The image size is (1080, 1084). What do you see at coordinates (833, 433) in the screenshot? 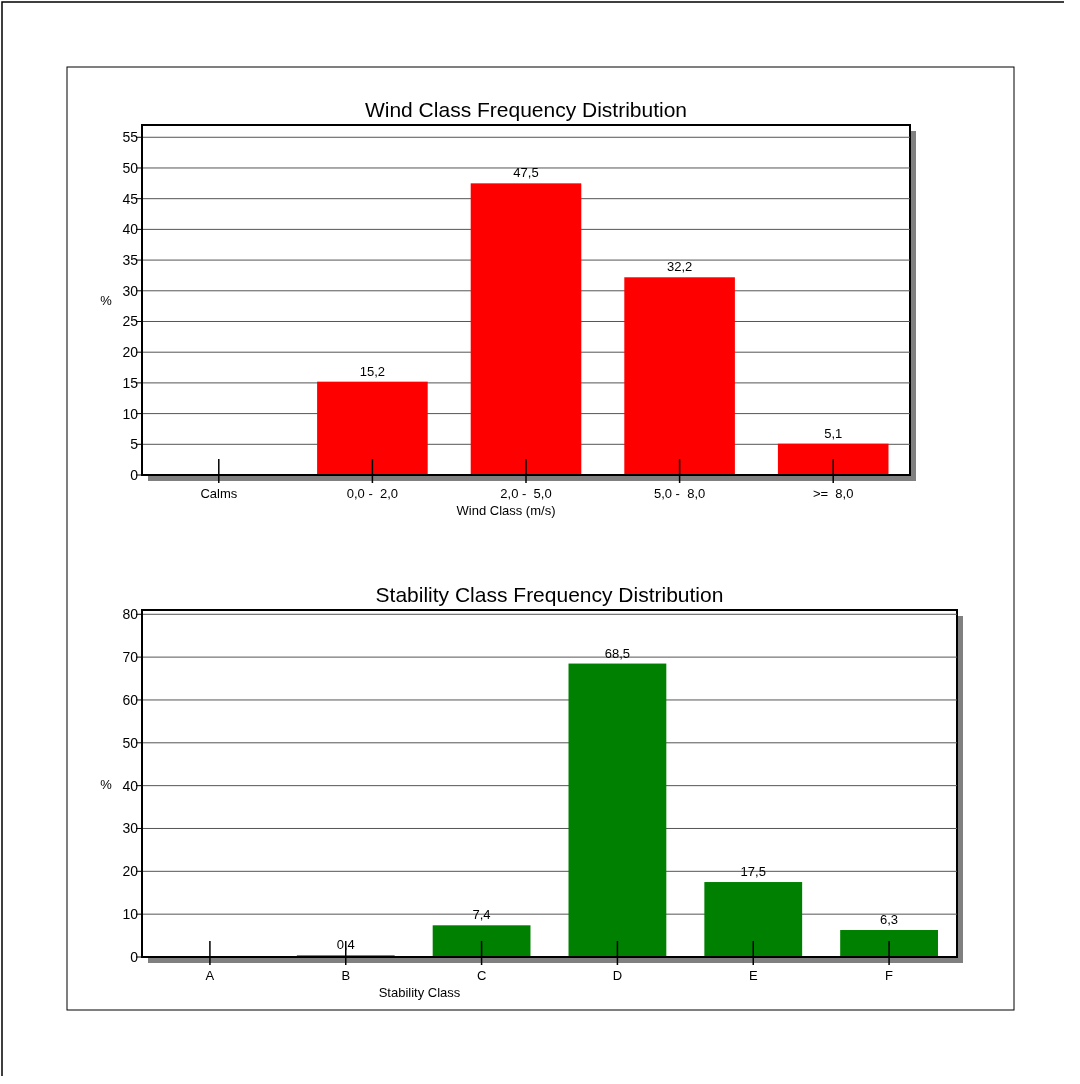
I see `data-label: 5,1` at bounding box center [833, 433].